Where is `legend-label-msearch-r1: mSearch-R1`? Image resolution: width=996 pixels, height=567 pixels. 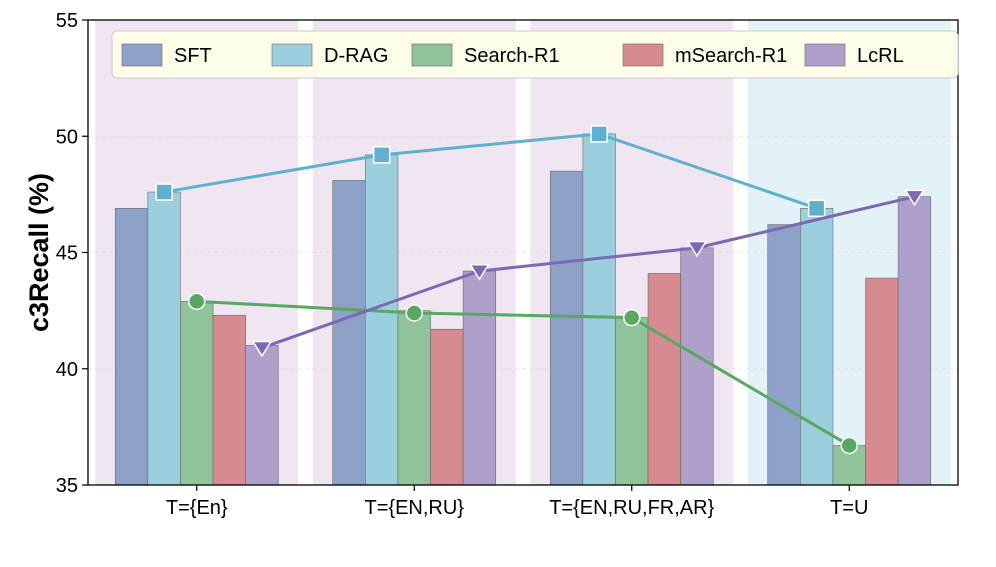 legend-label-msearch-r1: mSearch-R1 is located at coordinates (731, 56).